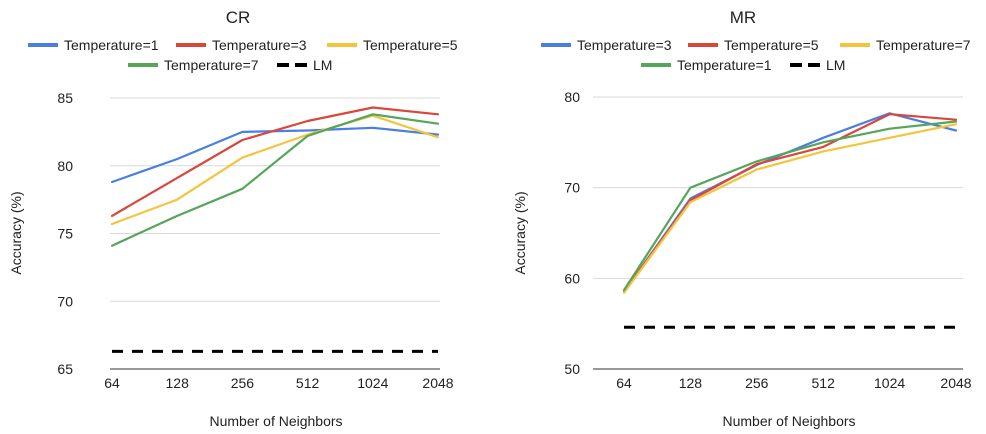 This screenshot has height=434, width=986. I want to click on mr-legend-label: Temperature=5, so click(771, 45).